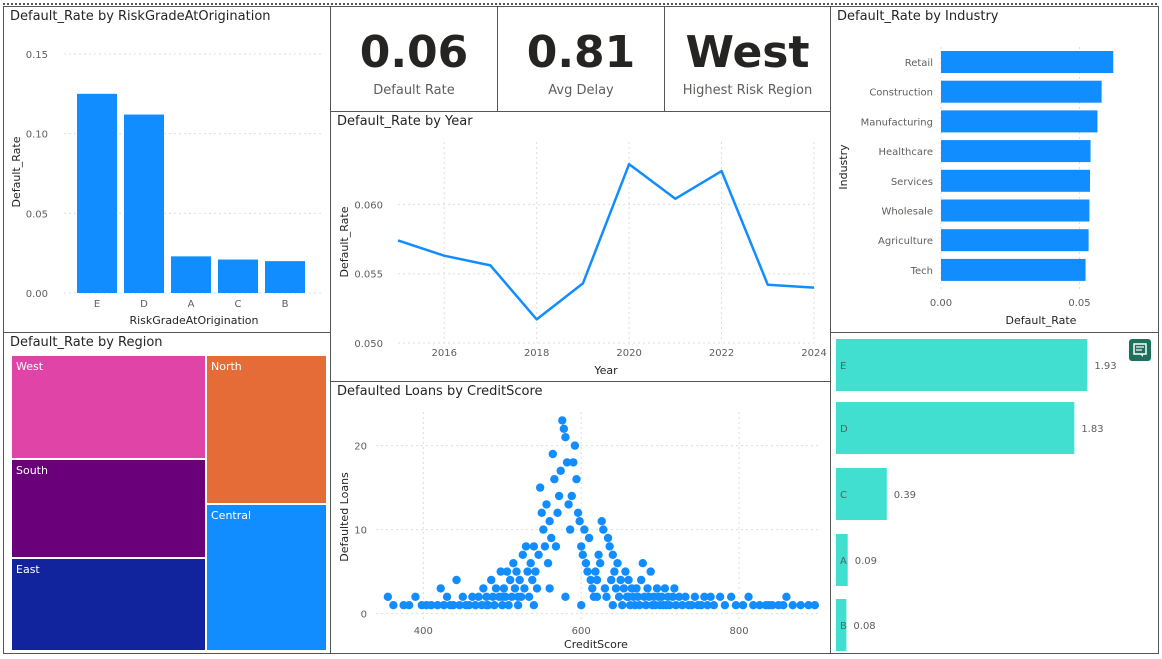 This screenshot has height=659, width=1162. What do you see at coordinates (360, 447) in the screenshot?
I see `y-tick-label: 20` at bounding box center [360, 447].